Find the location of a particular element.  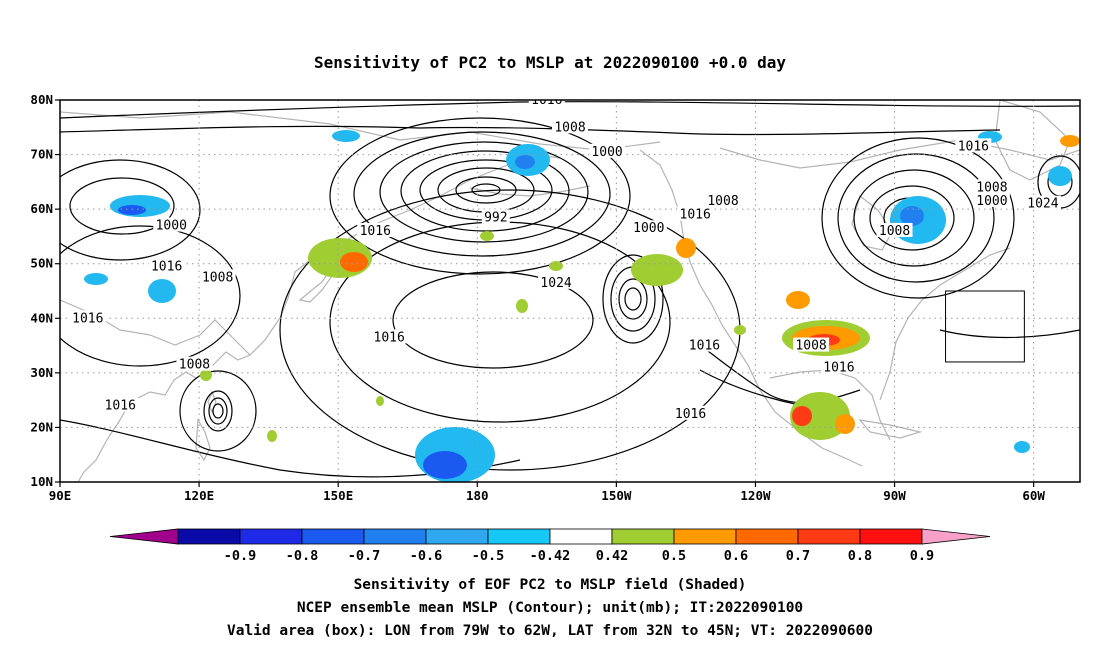

colorbar-label: 0.9 is located at coordinates (922, 556).